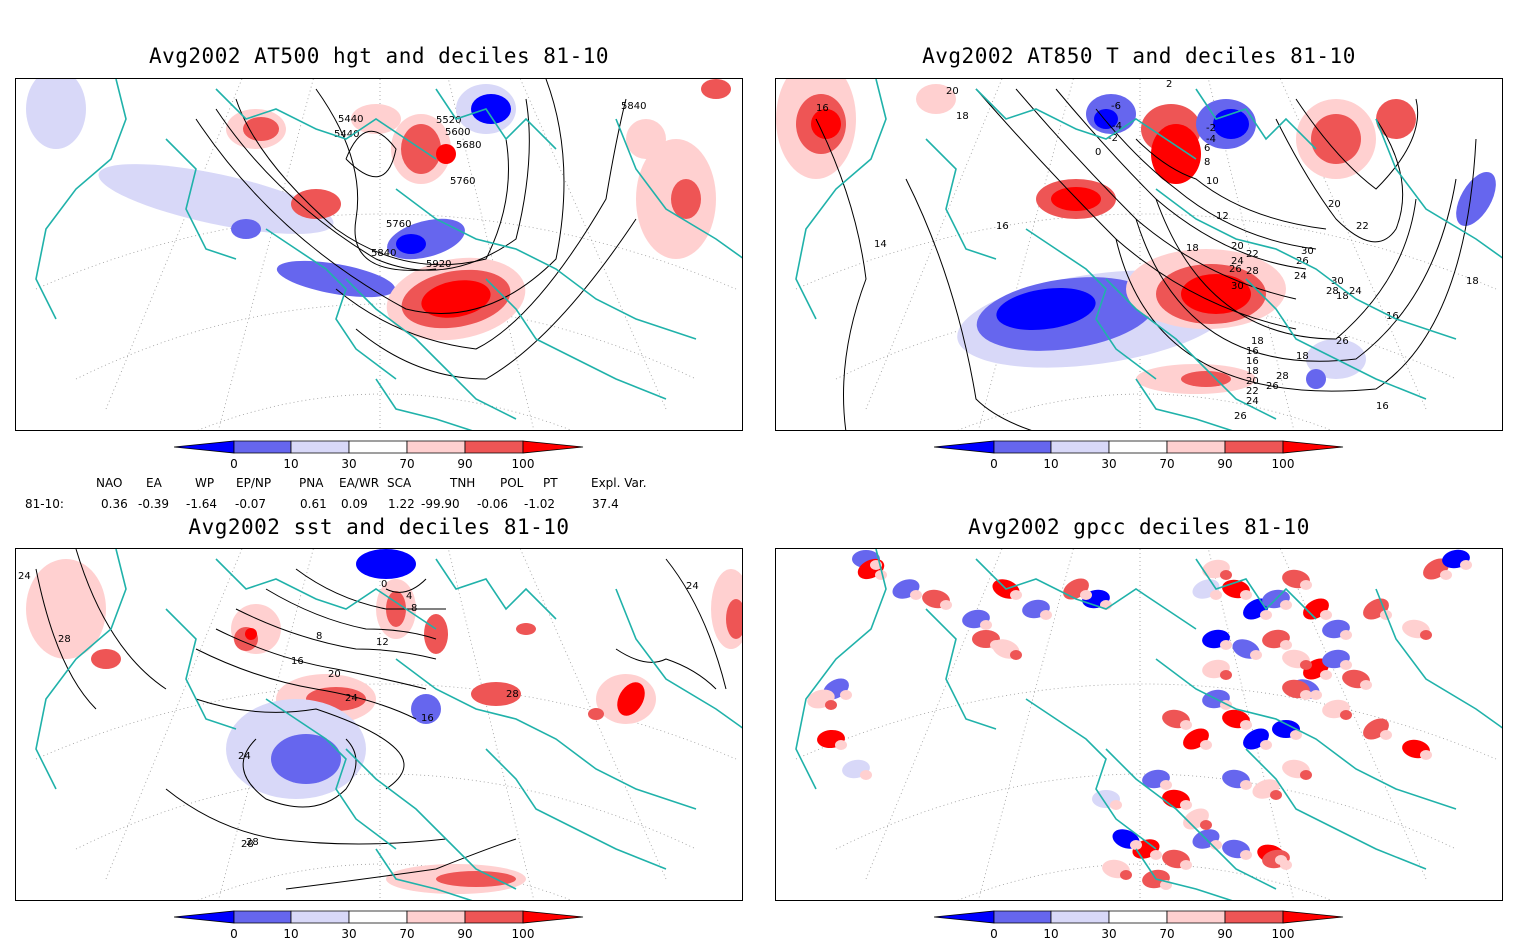  Describe the element at coordinates (1211, 128) in the screenshot. I see `contour-label: -2` at that location.